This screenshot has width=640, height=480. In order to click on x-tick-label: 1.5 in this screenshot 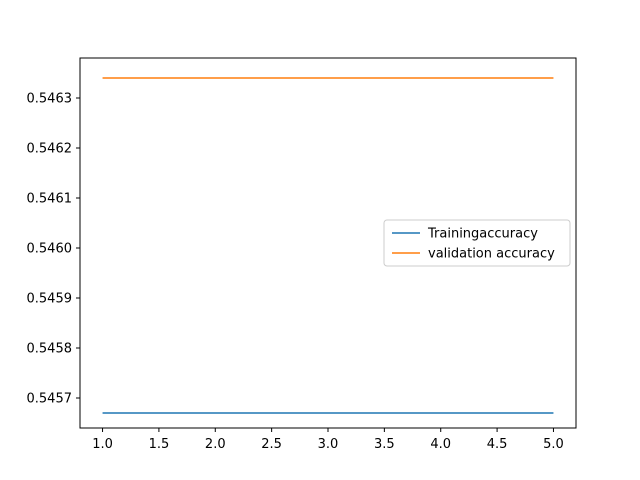, I will do `click(159, 444)`.